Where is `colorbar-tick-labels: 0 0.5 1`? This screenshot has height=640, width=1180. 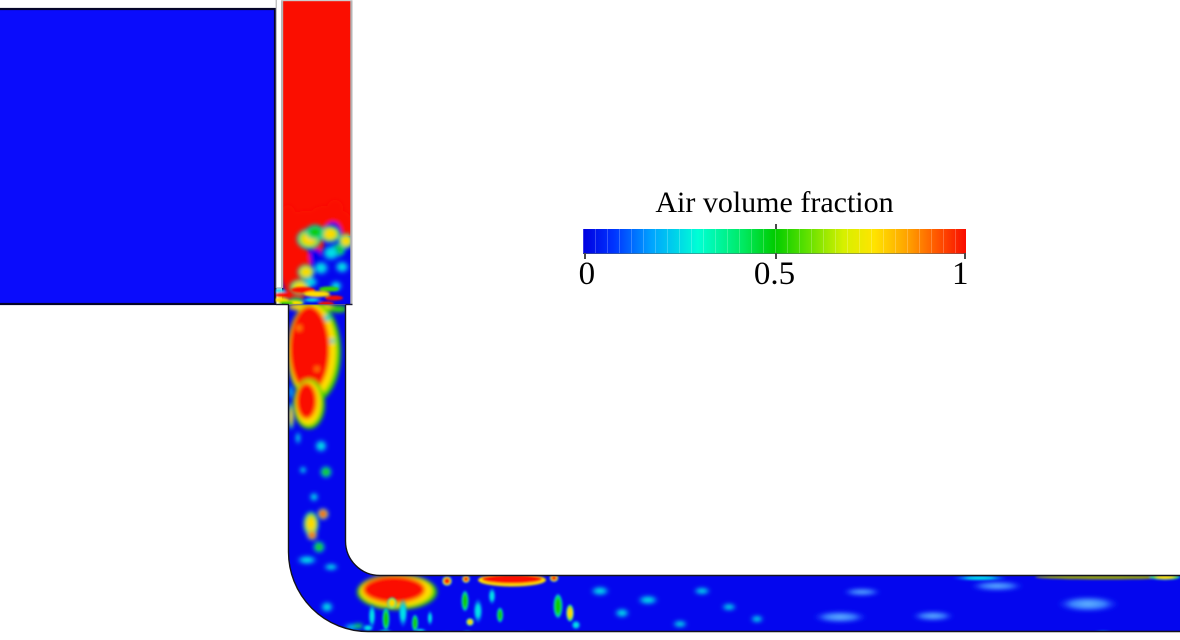 colorbar-tick-labels: 0 0.5 1 is located at coordinates (774, 276).